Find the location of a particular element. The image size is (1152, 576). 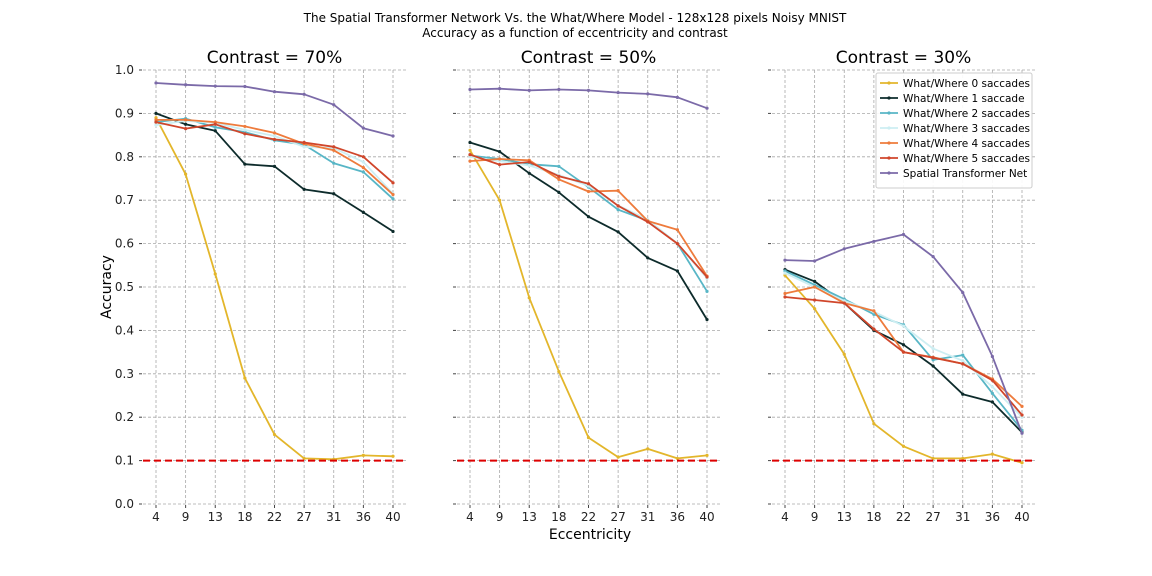

y-axis-label: Accuracy is located at coordinates (107, 287).